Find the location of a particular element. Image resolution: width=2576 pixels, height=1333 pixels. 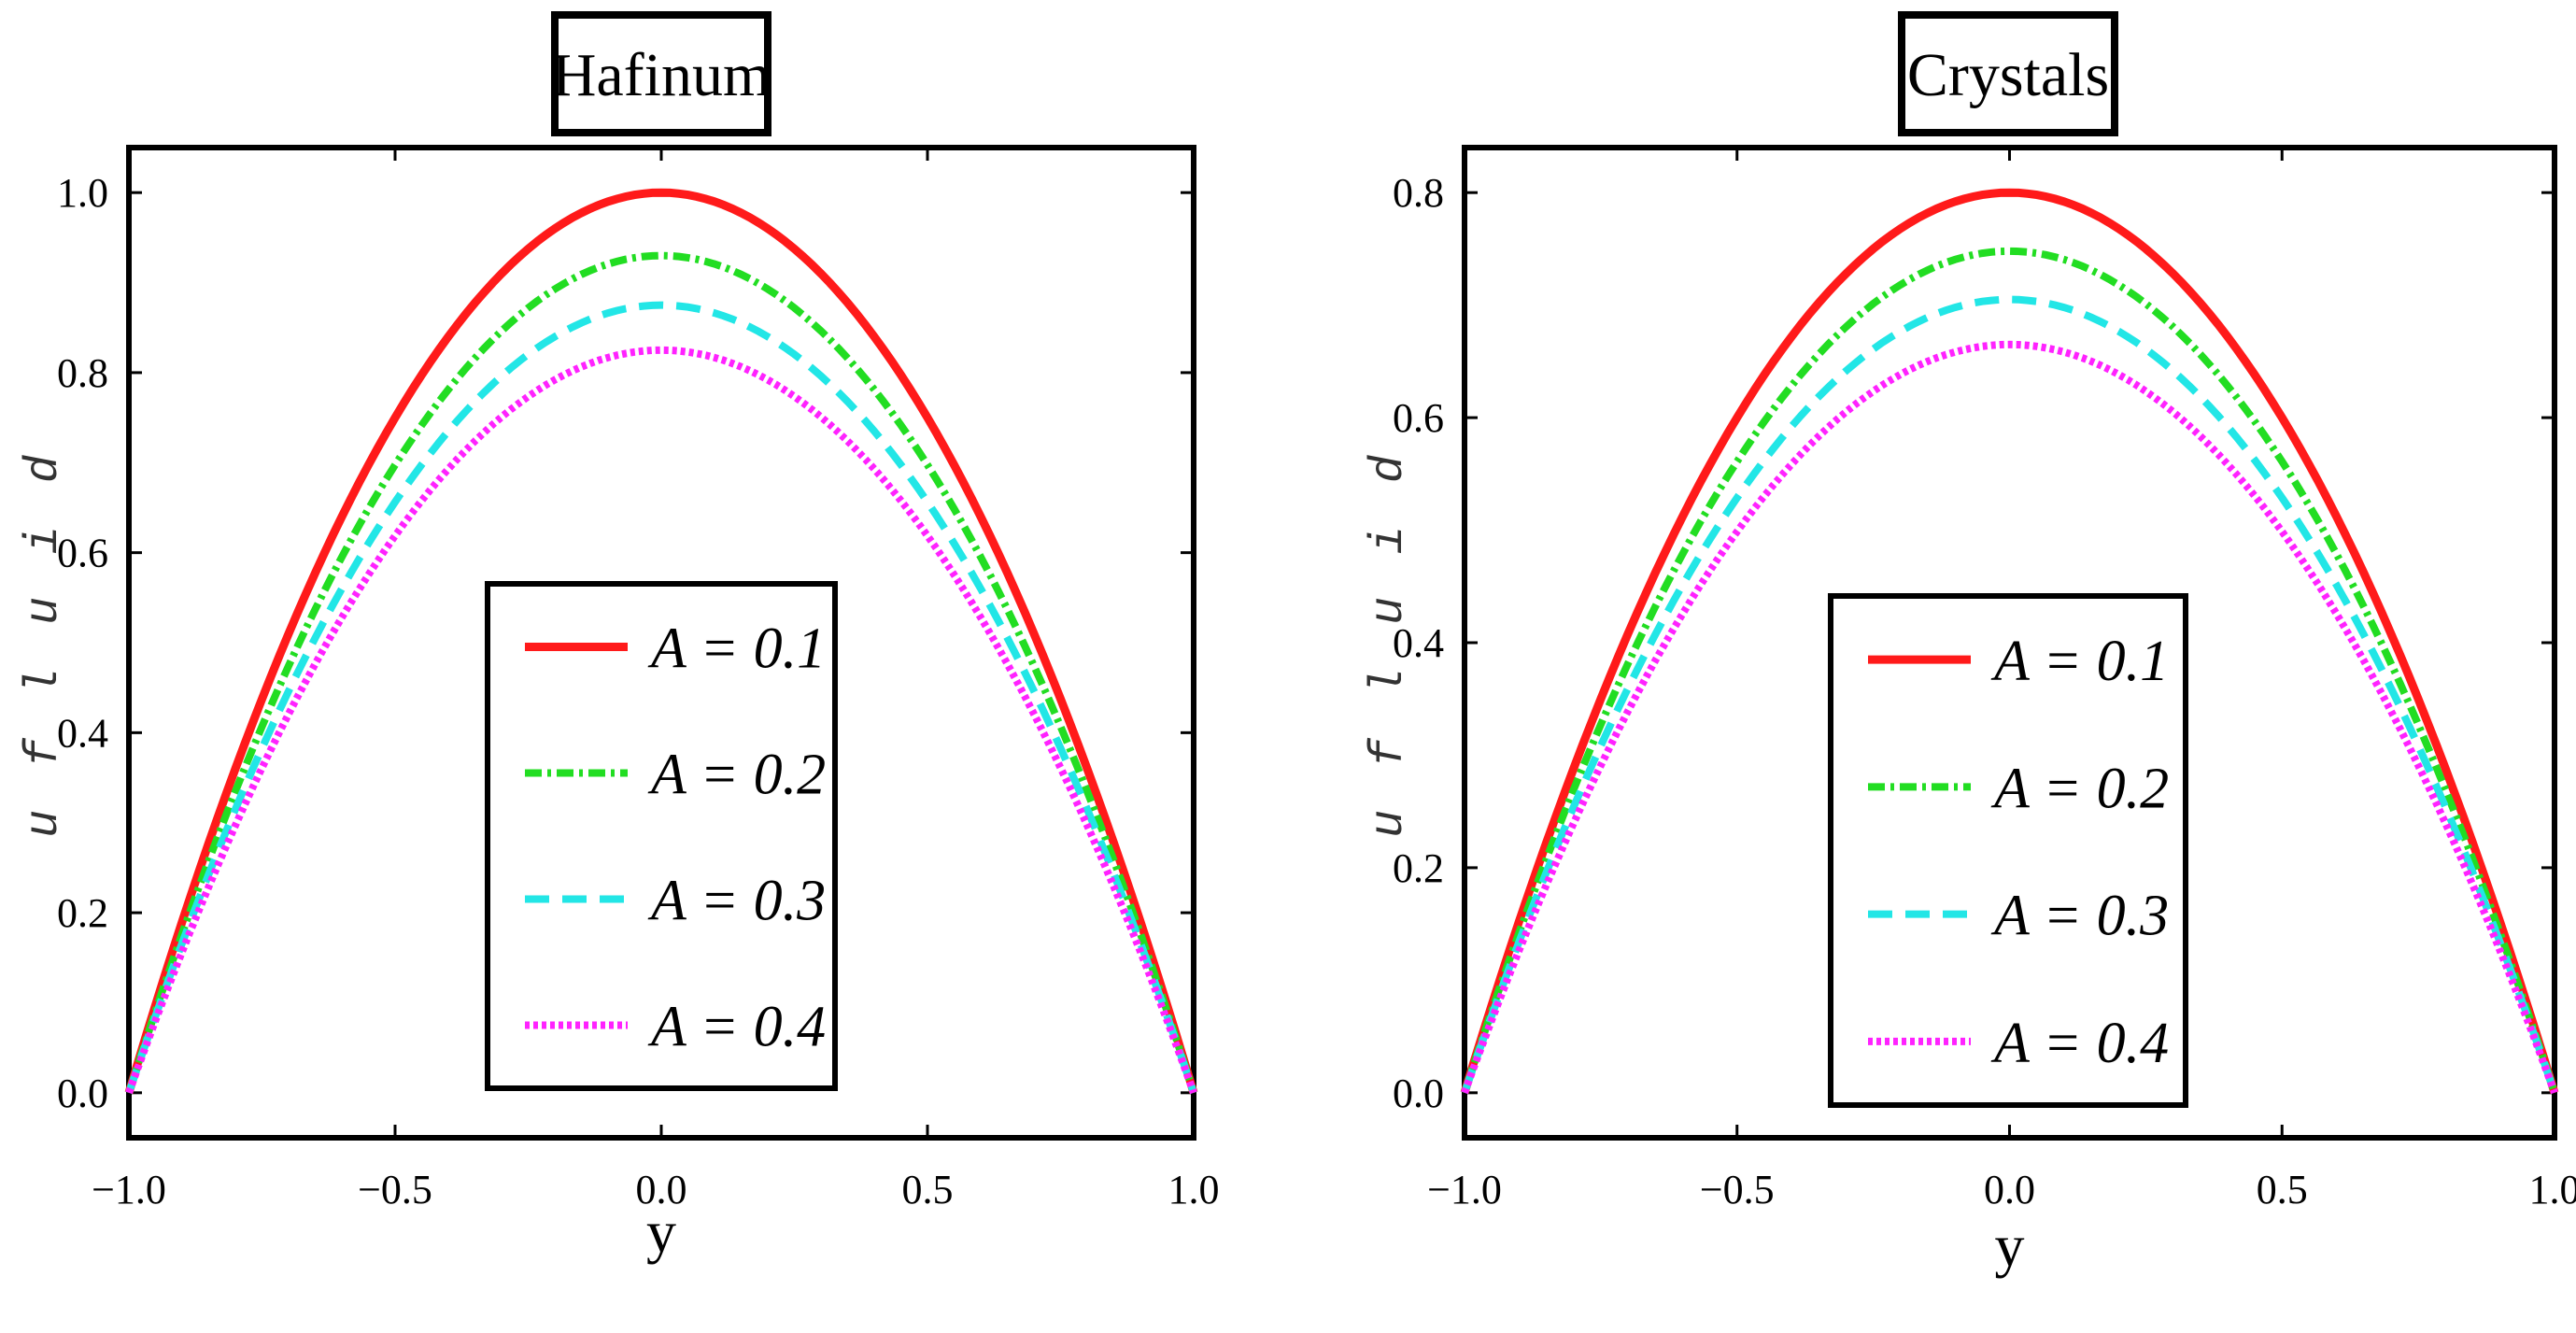

y-tick-label: 1.0 is located at coordinates (82, 193).